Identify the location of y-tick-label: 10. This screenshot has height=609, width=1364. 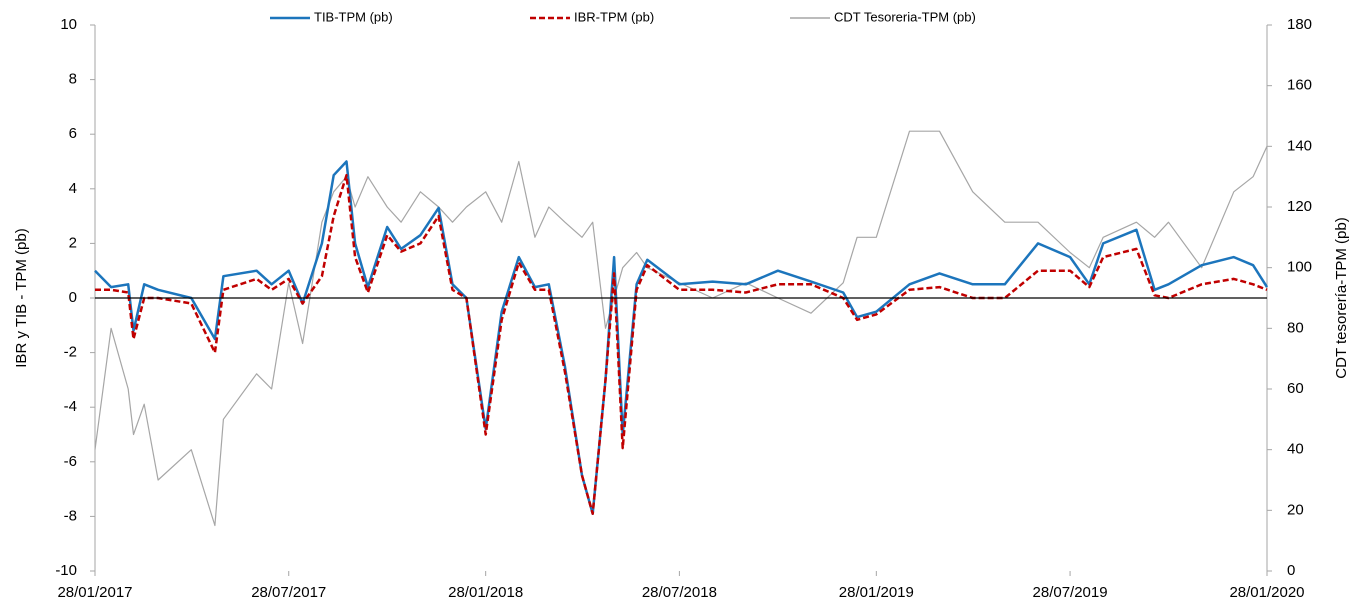
(68, 24).